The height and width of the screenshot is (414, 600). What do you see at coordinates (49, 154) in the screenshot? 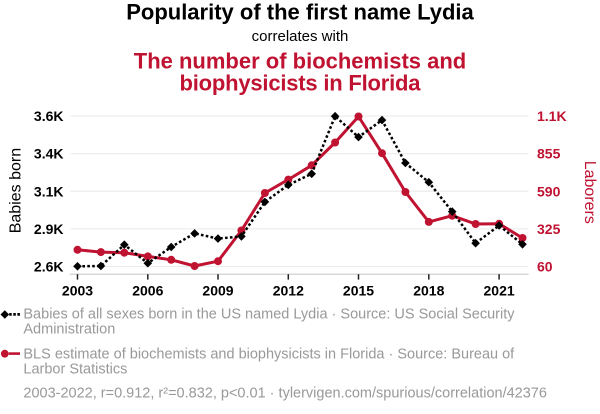
I see `svg-text: 3.4K` at bounding box center [49, 154].